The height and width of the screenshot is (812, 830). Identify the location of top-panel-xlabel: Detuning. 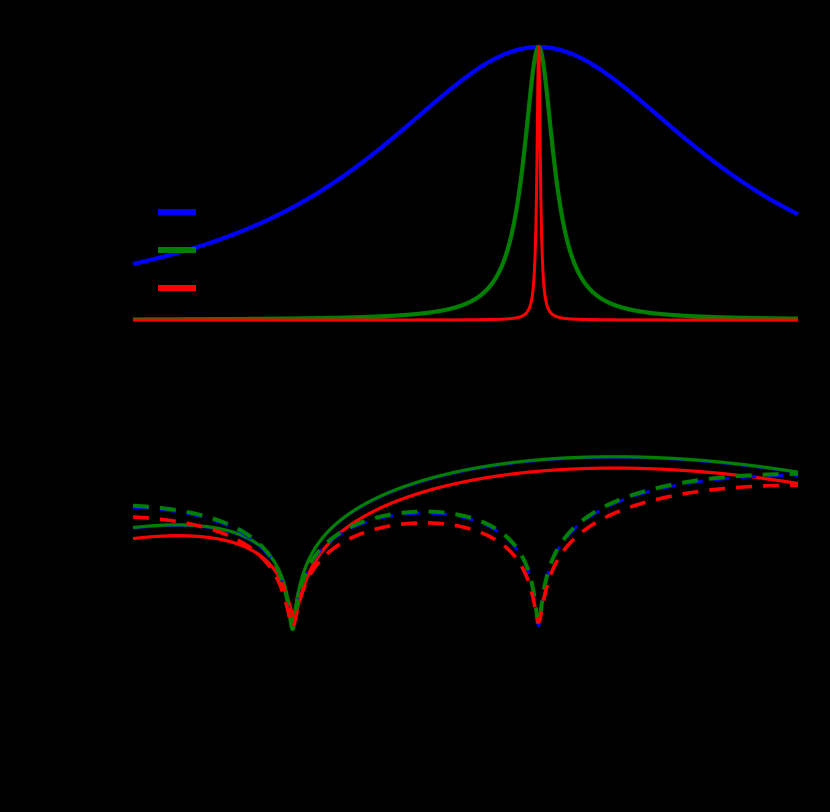
(472, 378).